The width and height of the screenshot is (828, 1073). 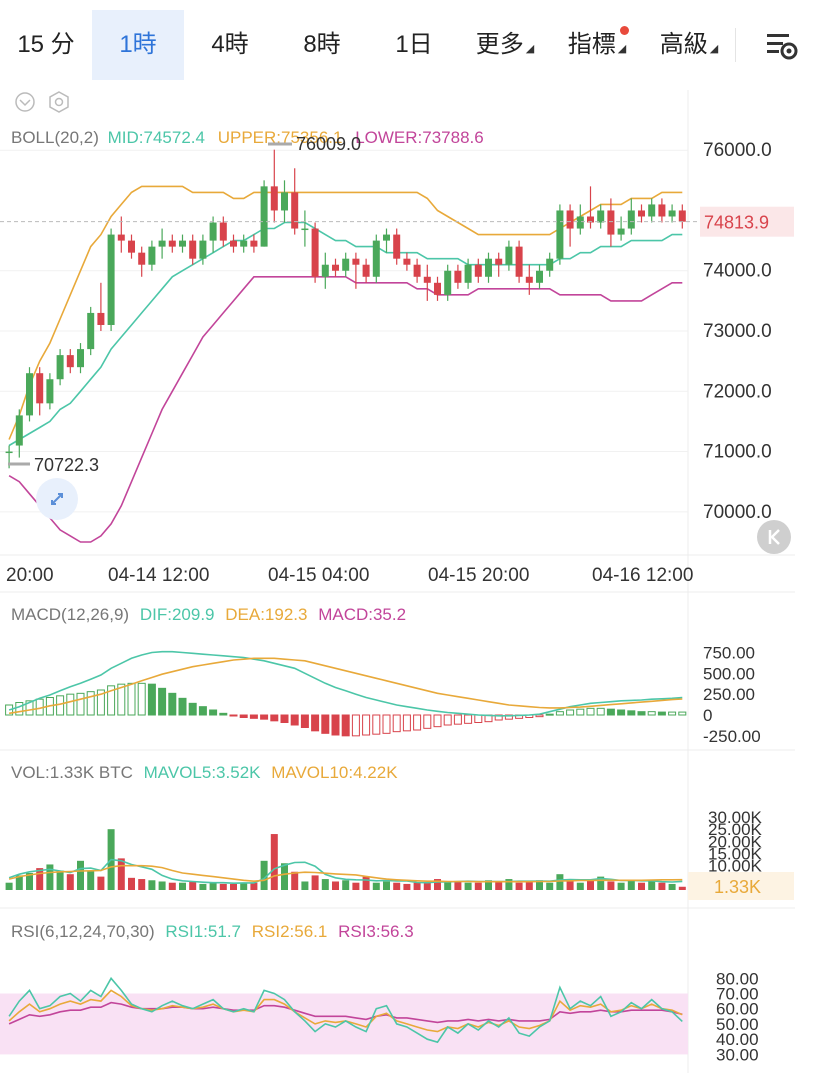 What do you see at coordinates (683, 44) in the screenshot?
I see `tab-label: 高級` at bounding box center [683, 44].